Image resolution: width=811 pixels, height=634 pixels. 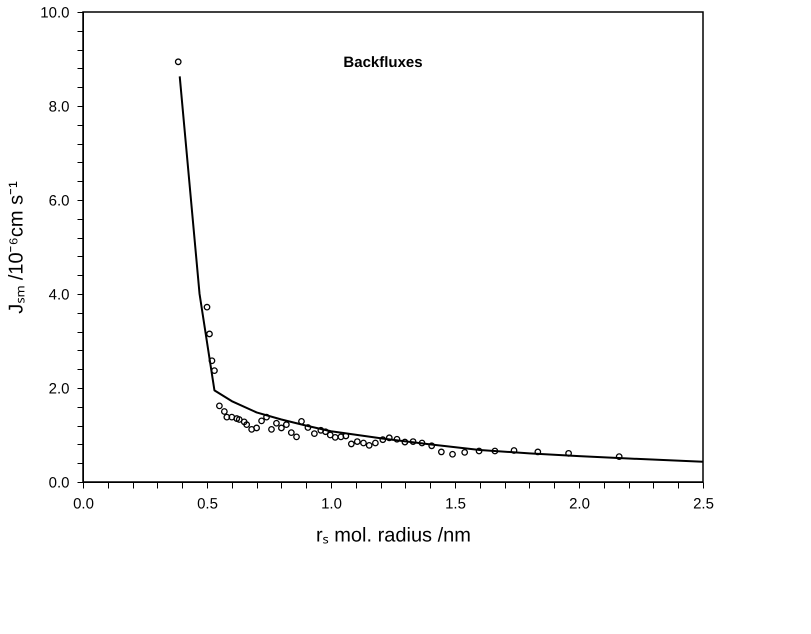 I want to click on x-tick-label: 2.5, so click(x=703, y=504).